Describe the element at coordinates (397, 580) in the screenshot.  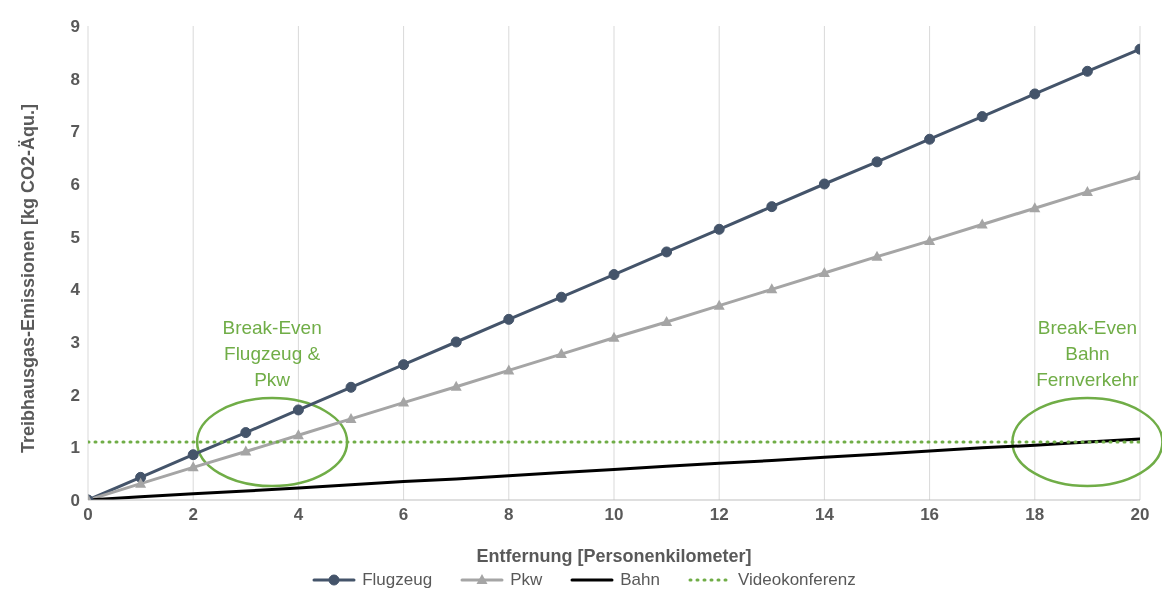
I see `legend-label: Flugzeug` at that location.